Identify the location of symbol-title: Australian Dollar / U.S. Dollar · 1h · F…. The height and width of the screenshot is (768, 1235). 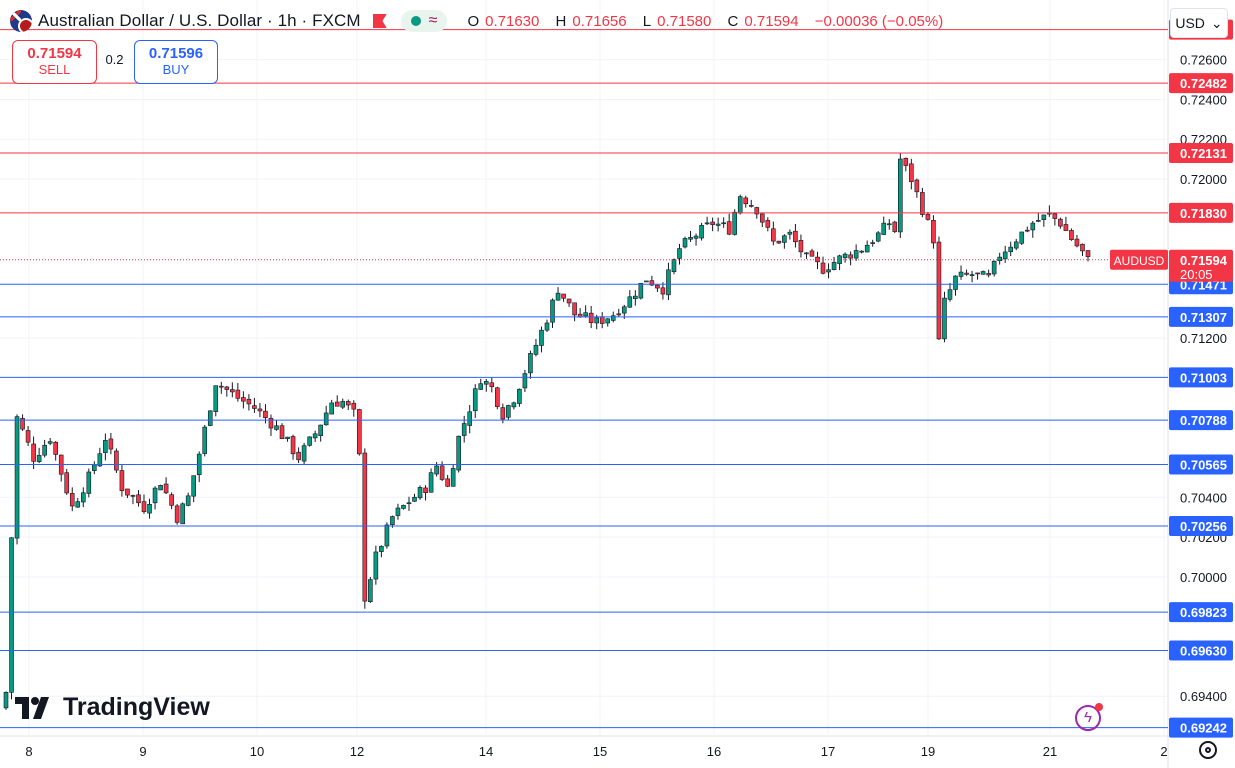
(199, 20).